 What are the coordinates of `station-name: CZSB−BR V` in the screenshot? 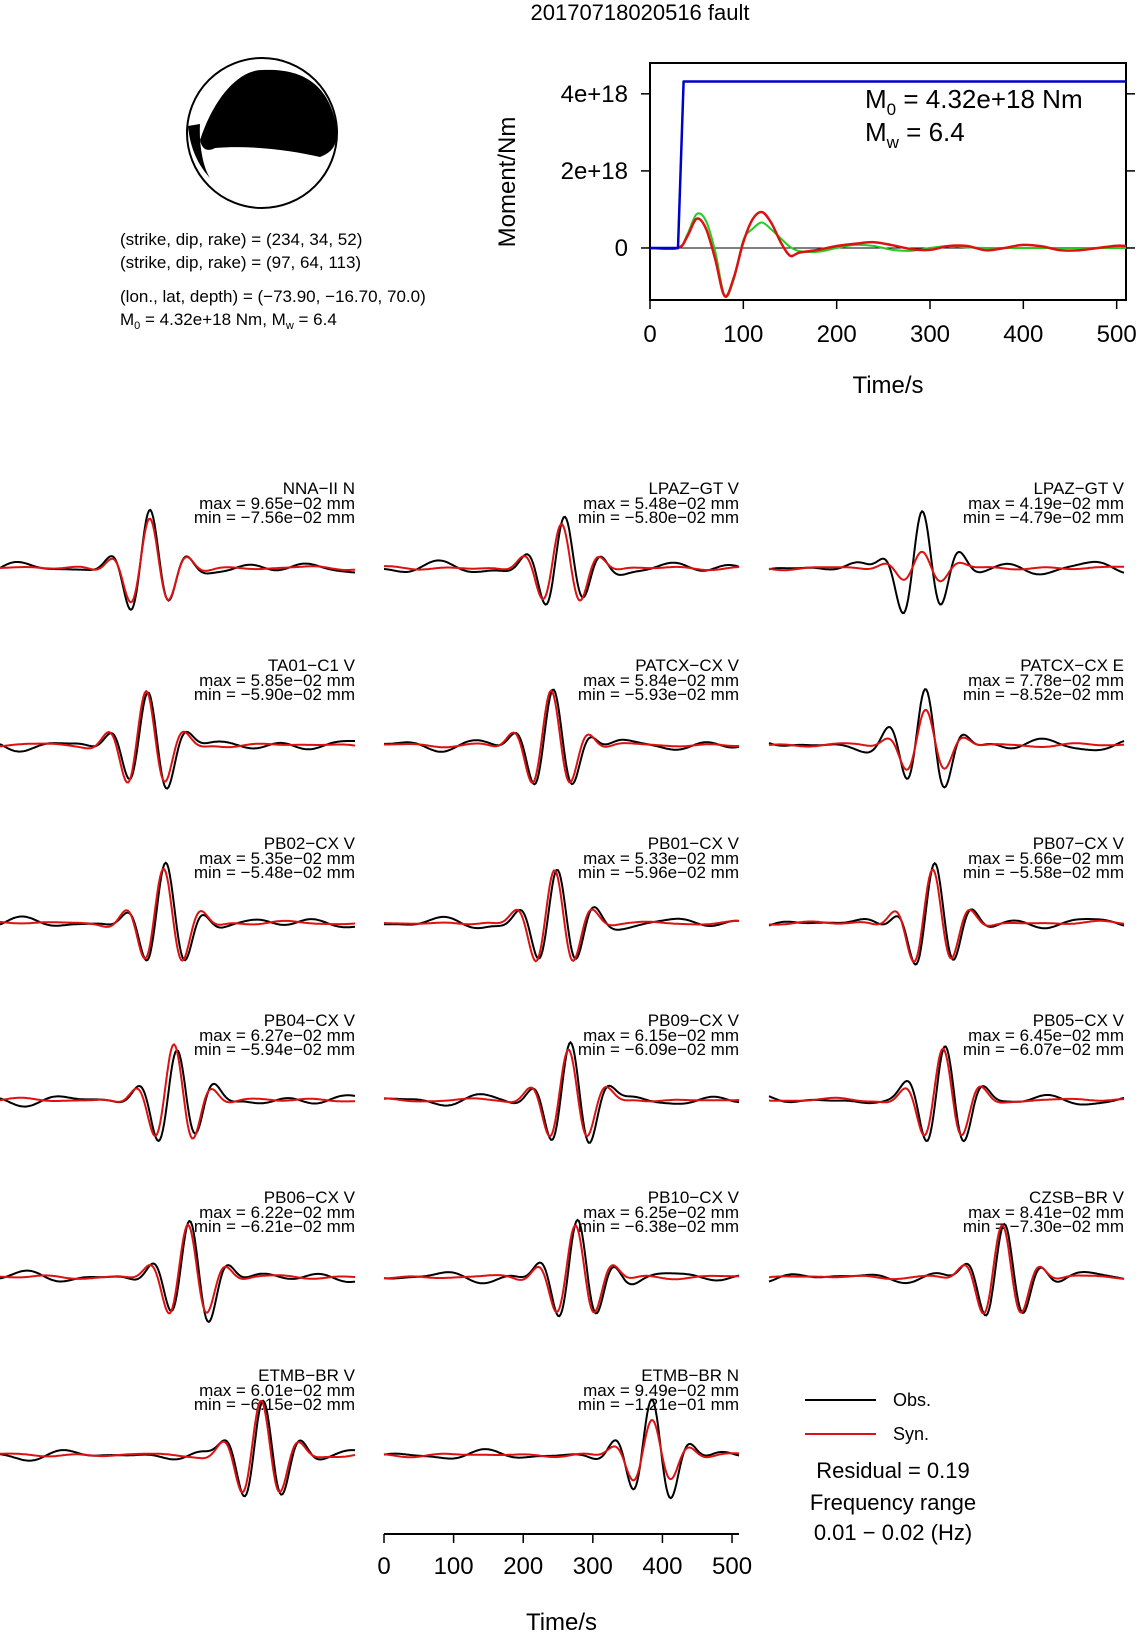 It's located at (1077, 1197).